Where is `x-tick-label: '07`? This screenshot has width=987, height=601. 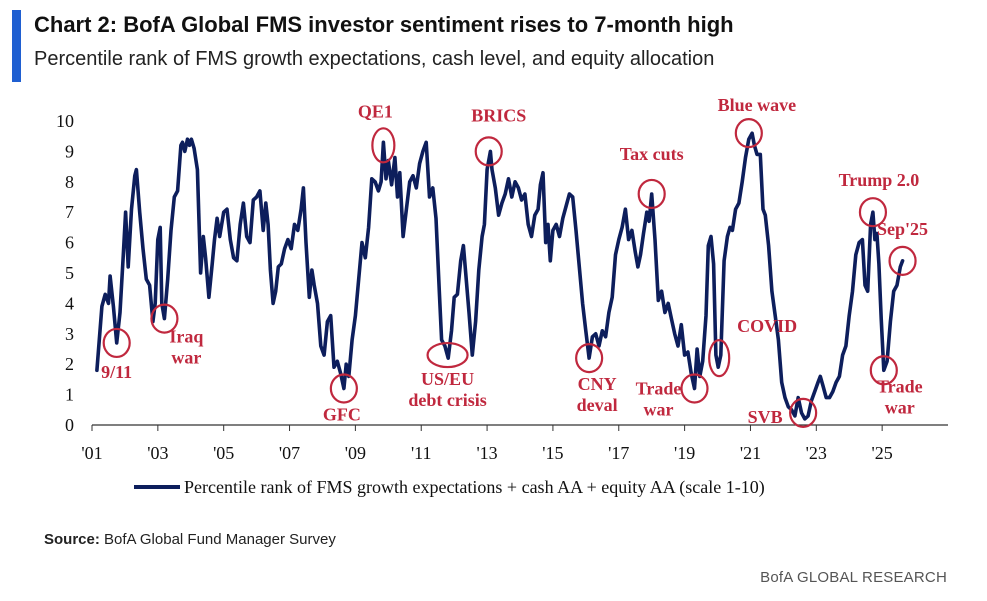
x-tick-label: '07 is located at coordinates (289, 453).